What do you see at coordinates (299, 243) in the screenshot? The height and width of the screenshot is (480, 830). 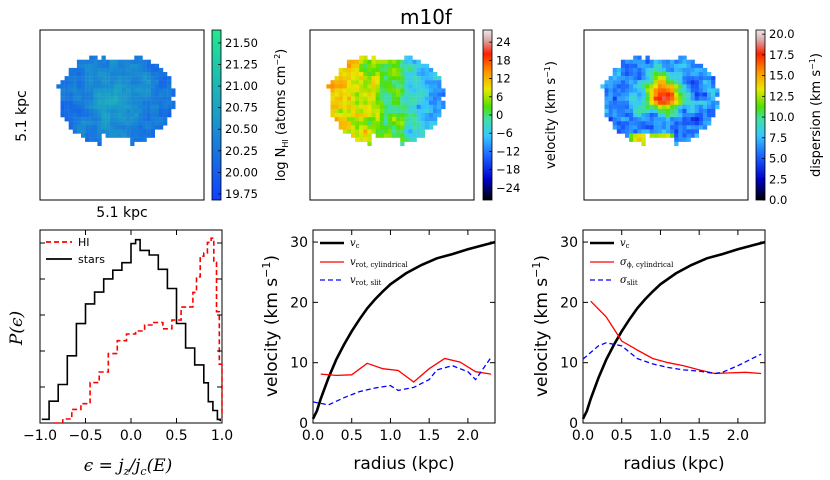 I see `y-tick-label: 30` at bounding box center [299, 243].